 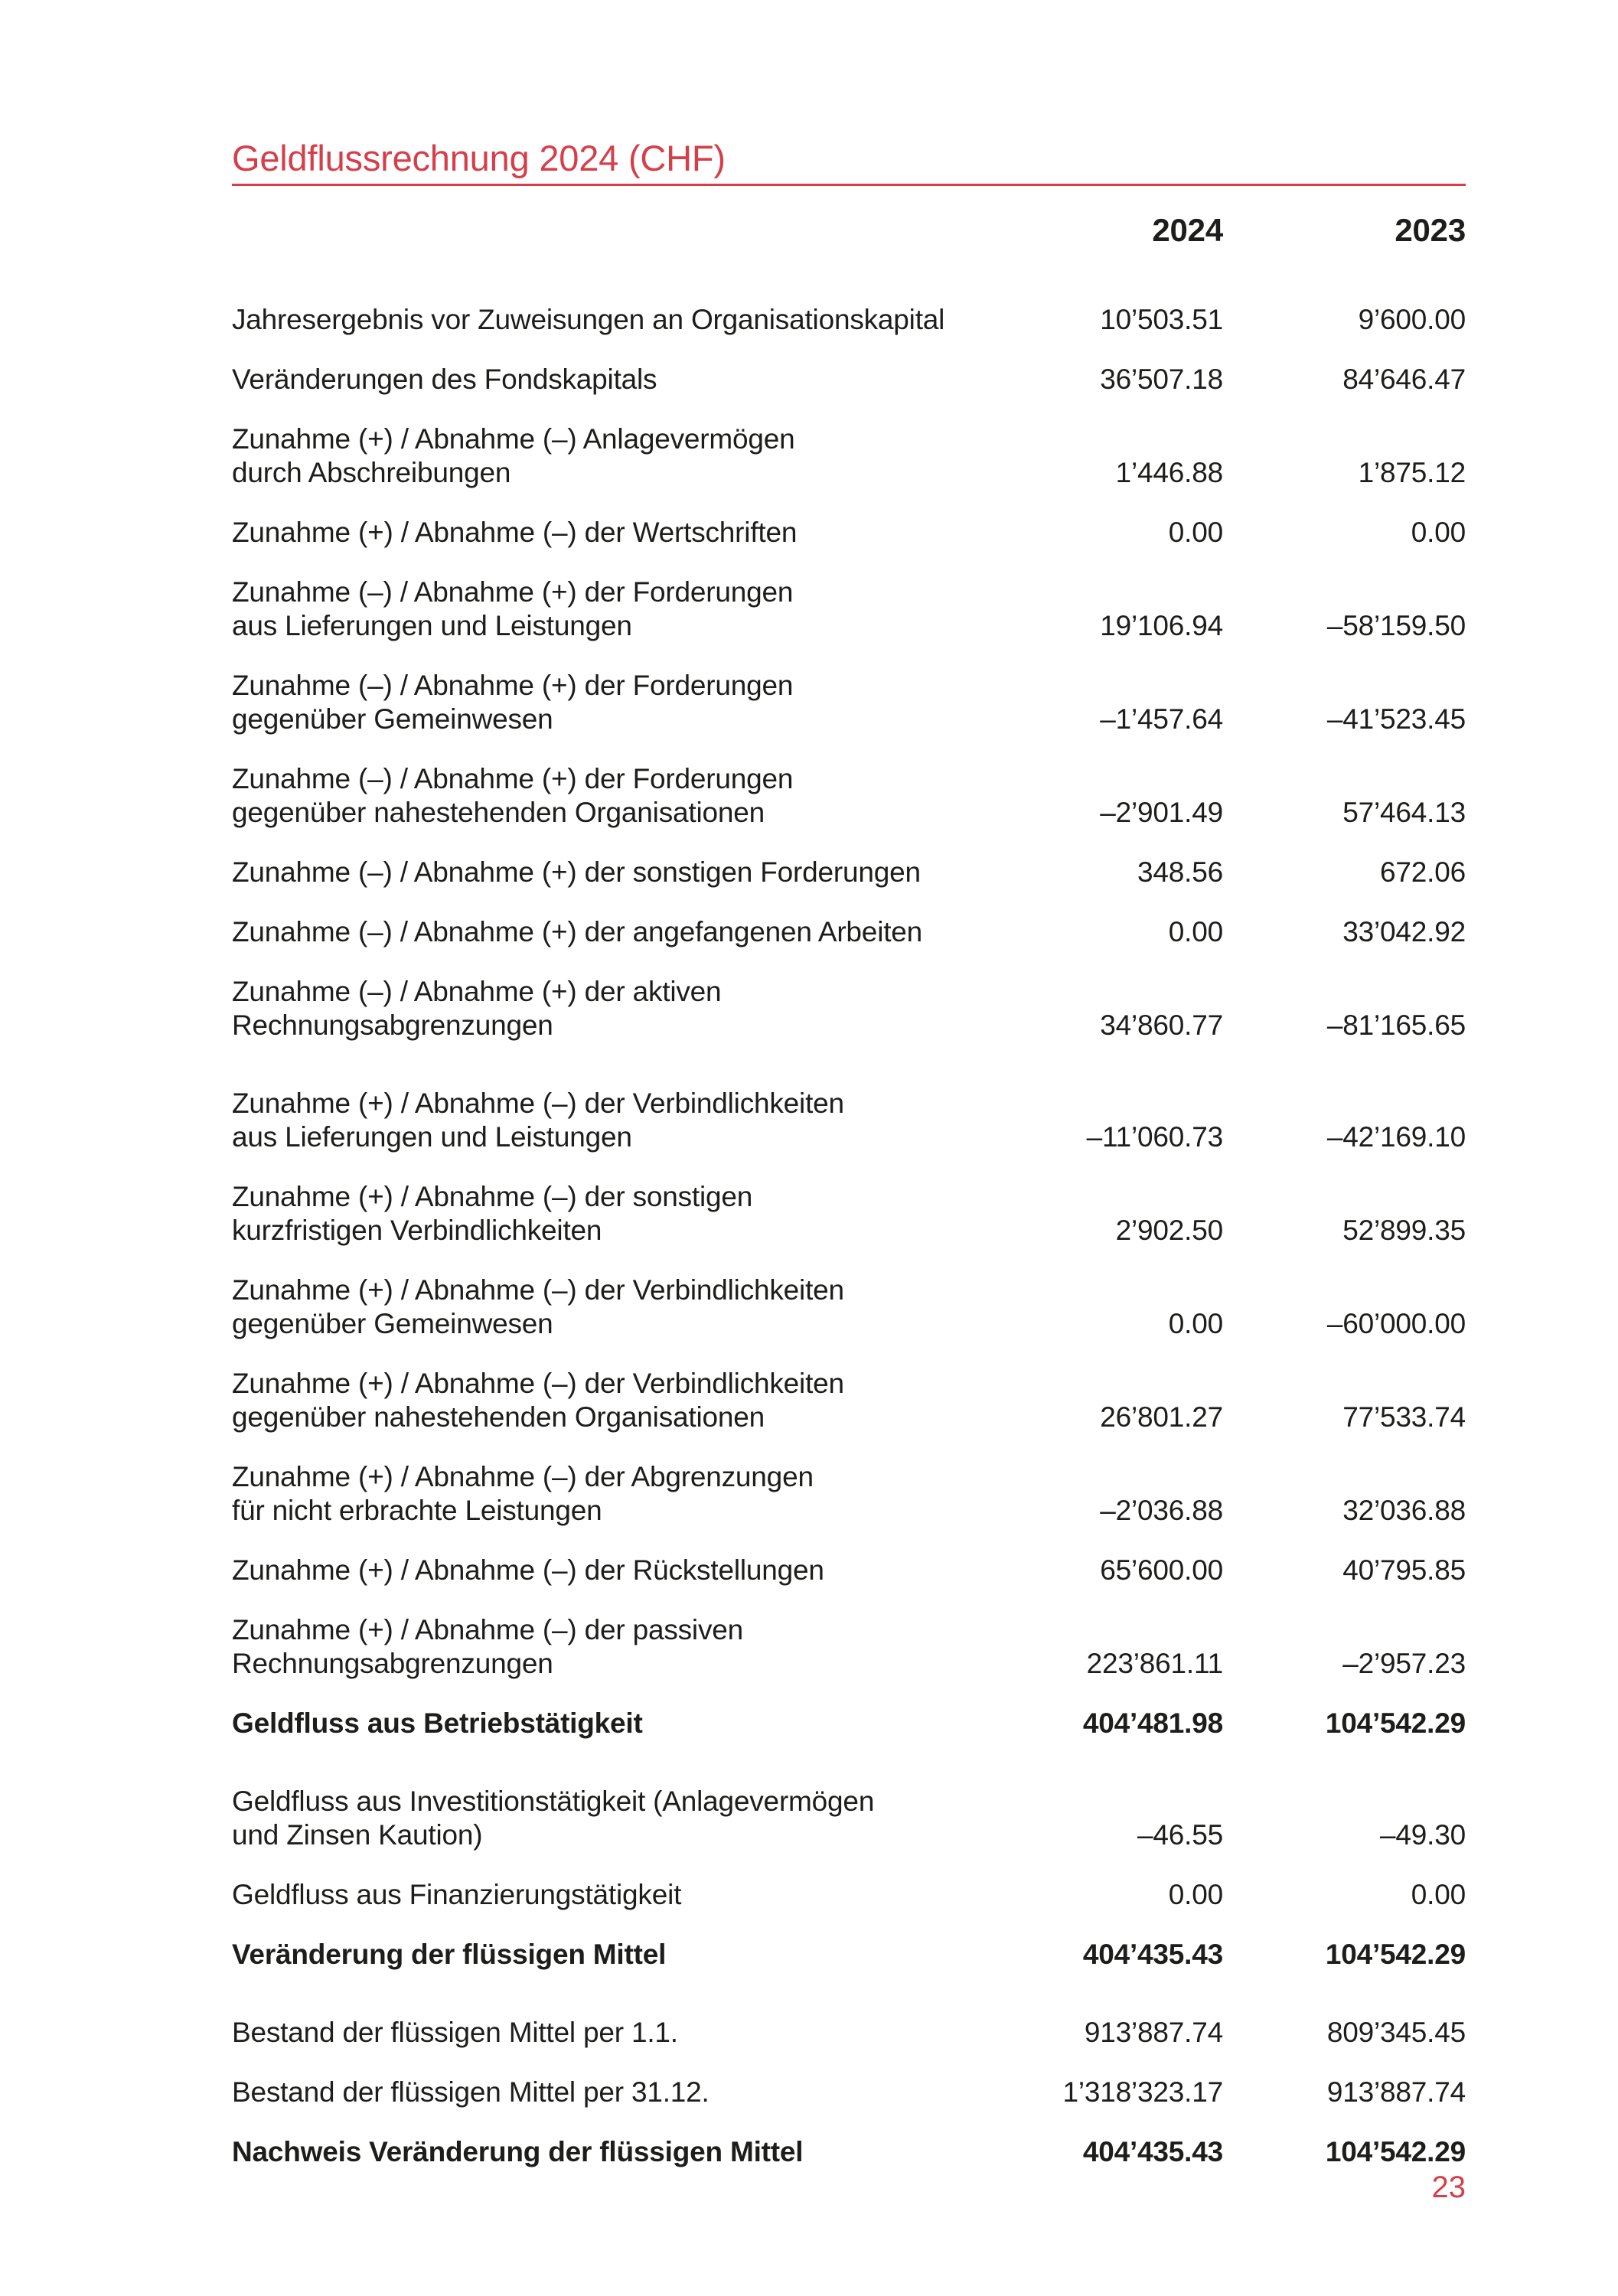 What do you see at coordinates (1169, 1230) in the screenshot?
I see `row-value-2024: 2’902.50` at bounding box center [1169, 1230].